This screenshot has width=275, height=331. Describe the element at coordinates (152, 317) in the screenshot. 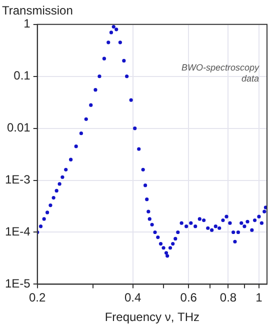

I see `x-axis-title: Frequency ν, THz` at that location.